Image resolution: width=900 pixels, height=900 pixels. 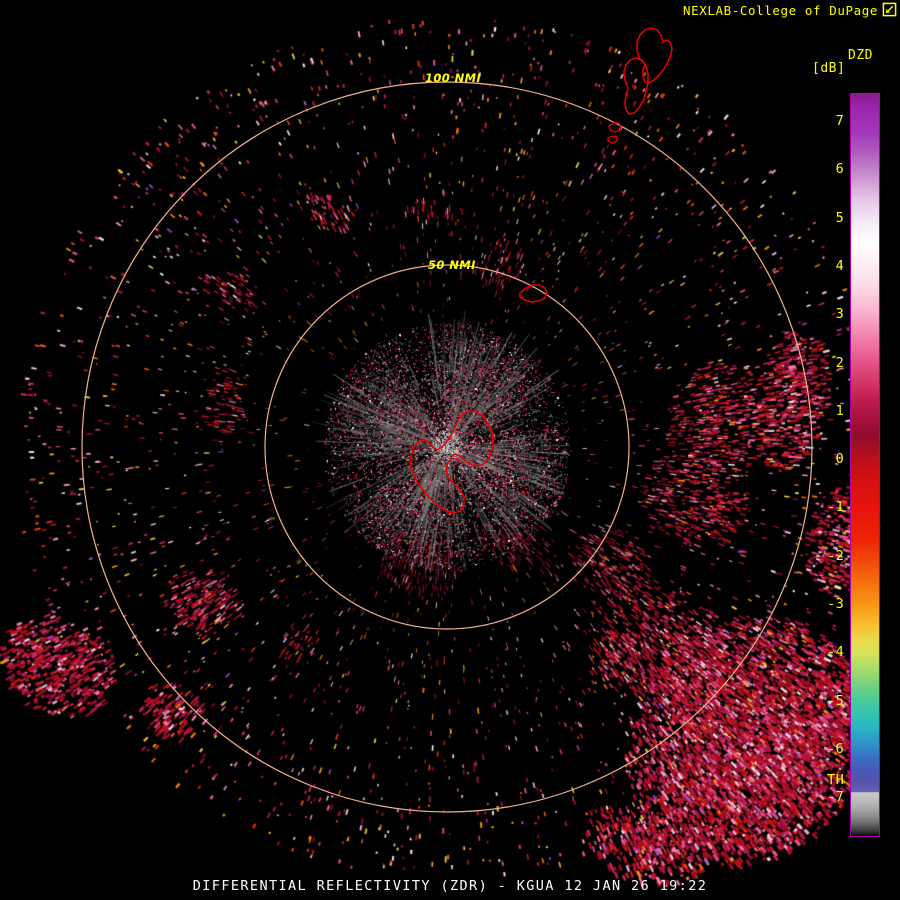 I want to click on colorbar-tick-2: 2, so click(x=839, y=362).